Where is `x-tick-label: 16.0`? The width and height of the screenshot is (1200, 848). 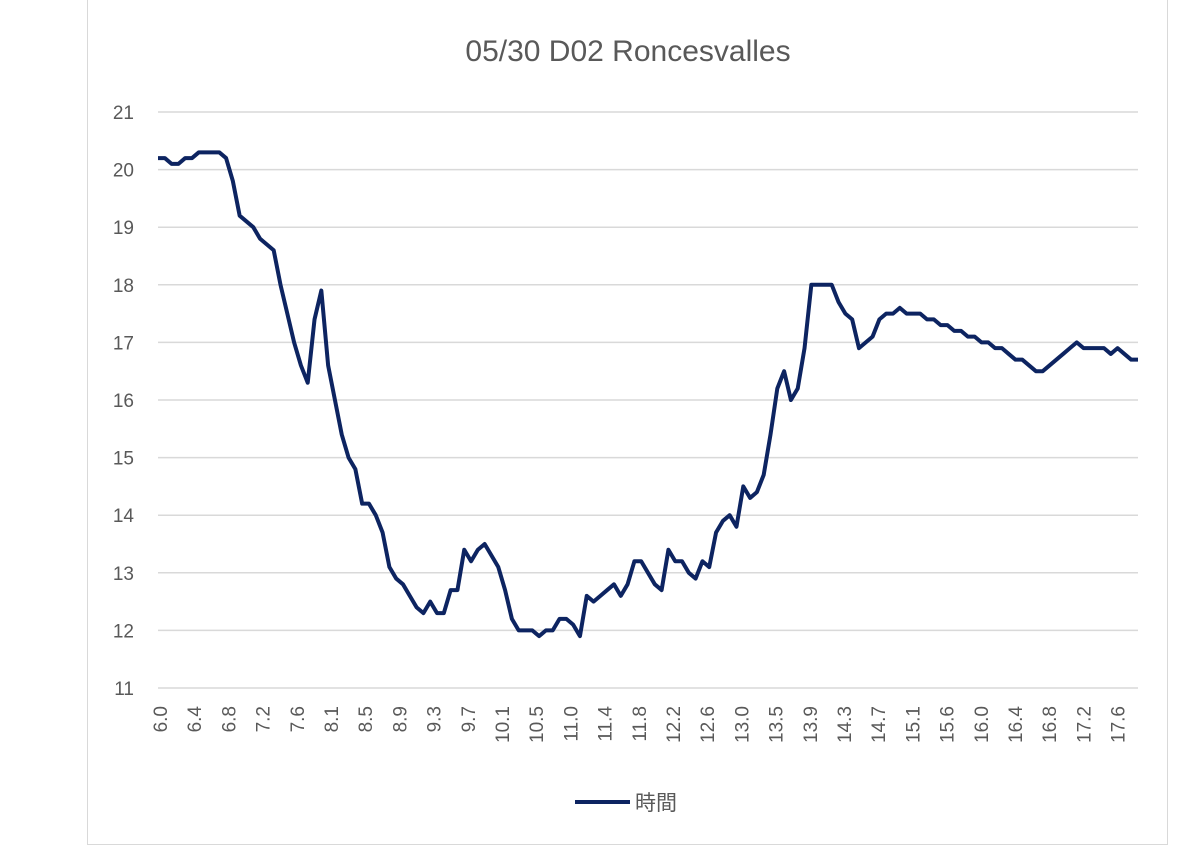
x-tick-label: 16.0 is located at coordinates (982, 724).